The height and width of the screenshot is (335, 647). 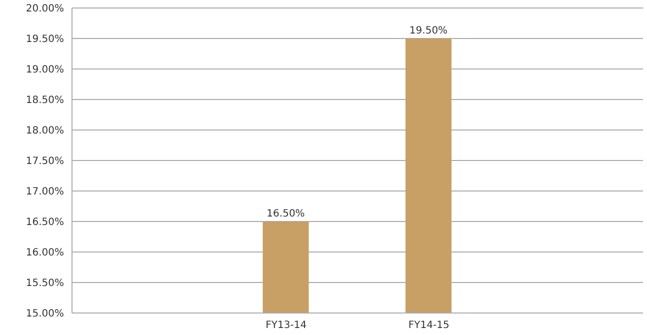 I want to click on data-label: 16.50%, so click(x=285, y=214).